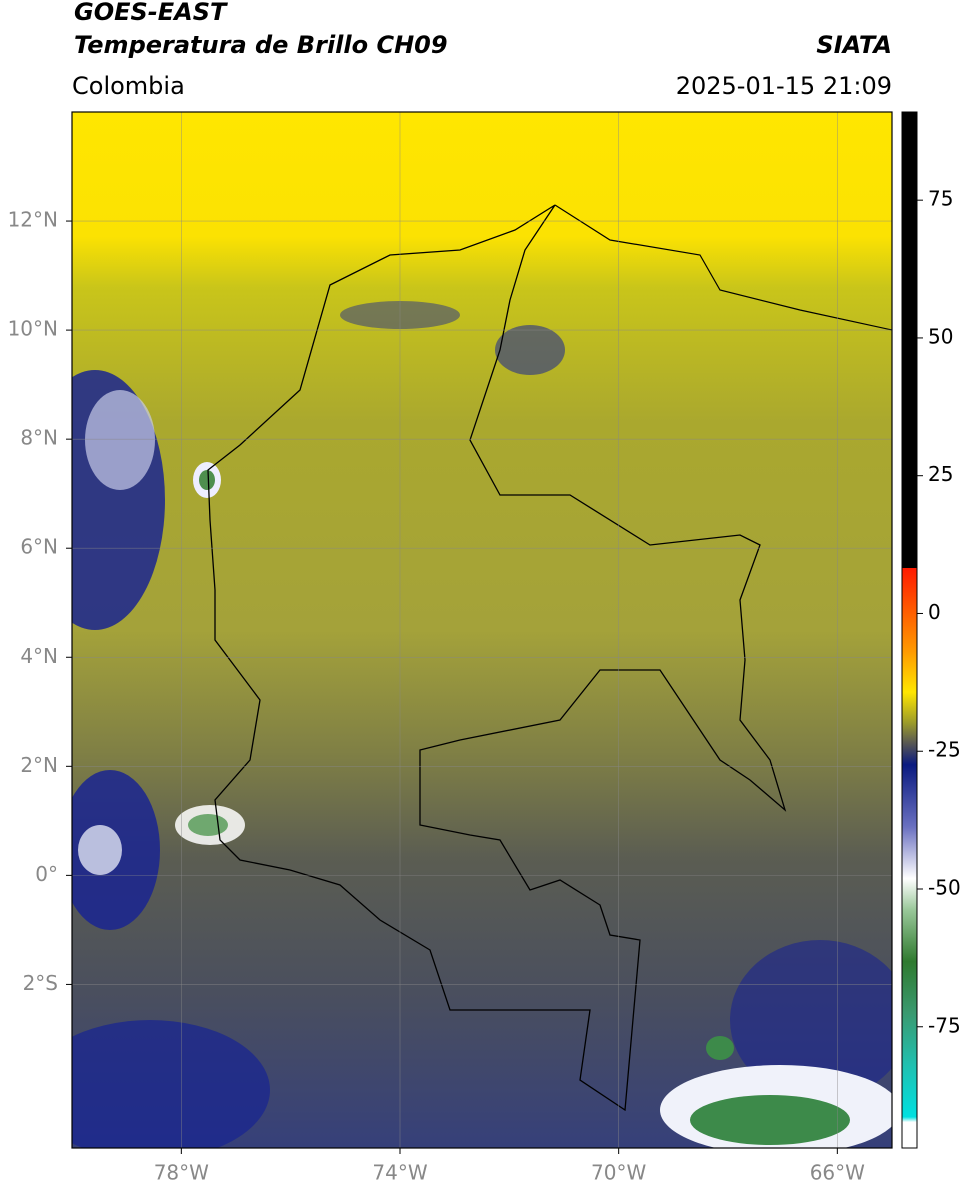 Image resolution: width=966 pixels, height=1194 pixels. What do you see at coordinates (944, 1025) in the screenshot?
I see `colorbar-tick-label: -75` at bounding box center [944, 1025].